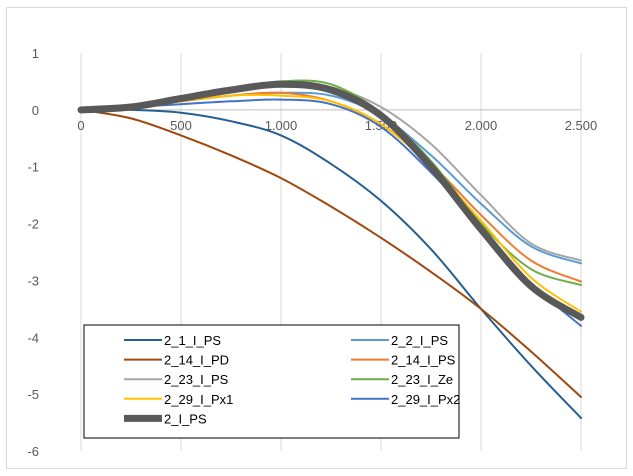 This screenshot has height=476, width=633. I want to click on x-tick-label: 0, so click(80, 125).